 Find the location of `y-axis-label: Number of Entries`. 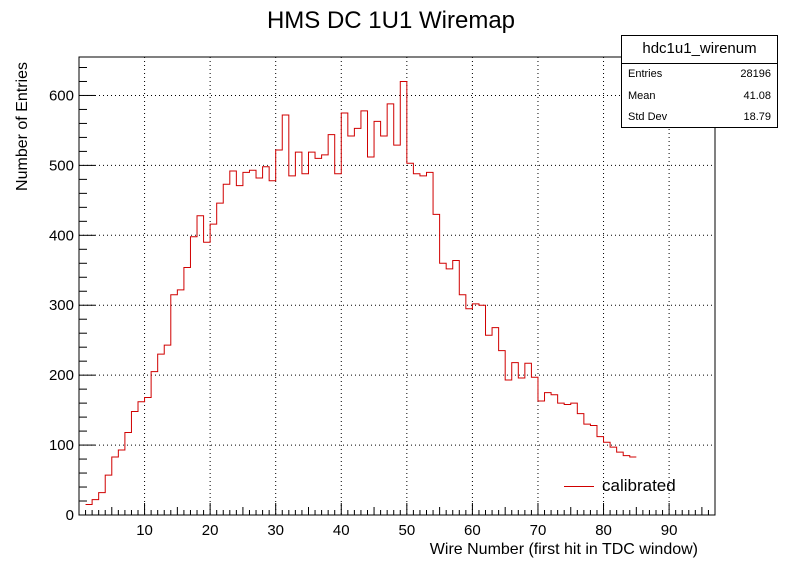

y-axis-label: Number of Entries is located at coordinates (22, 126).